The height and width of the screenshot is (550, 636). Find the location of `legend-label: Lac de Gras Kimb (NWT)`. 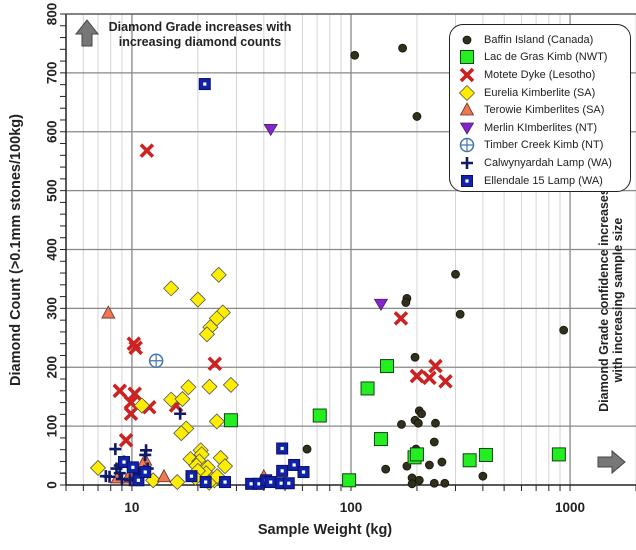

legend-label: Lac de Gras Kimb (NWT) is located at coordinates (546, 57).